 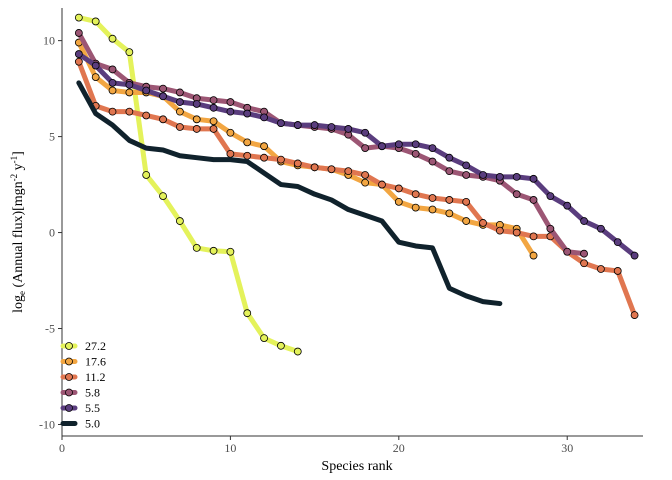 What do you see at coordinates (83, 362) in the screenshot?
I see `legend-item: 17.6` at bounding box center [83, 362].